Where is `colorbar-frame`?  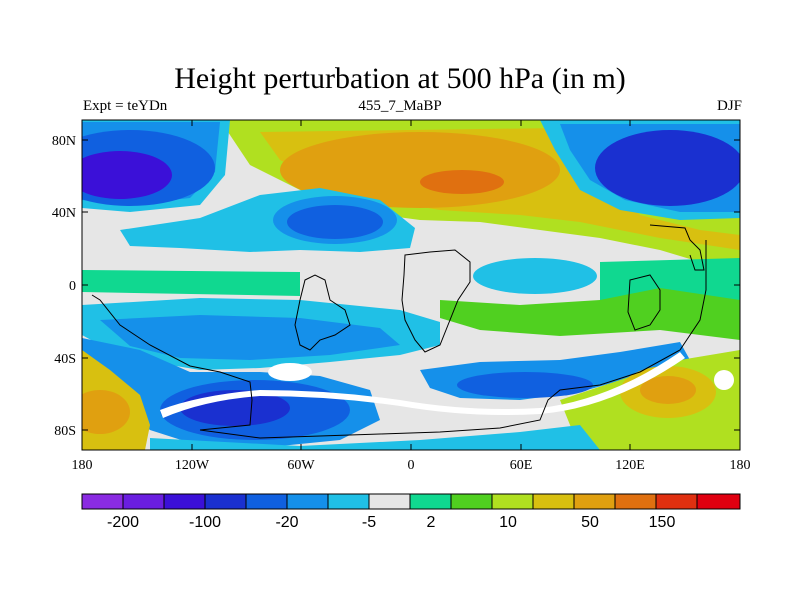
colorbar-frame is located at coordinates (411, 501).